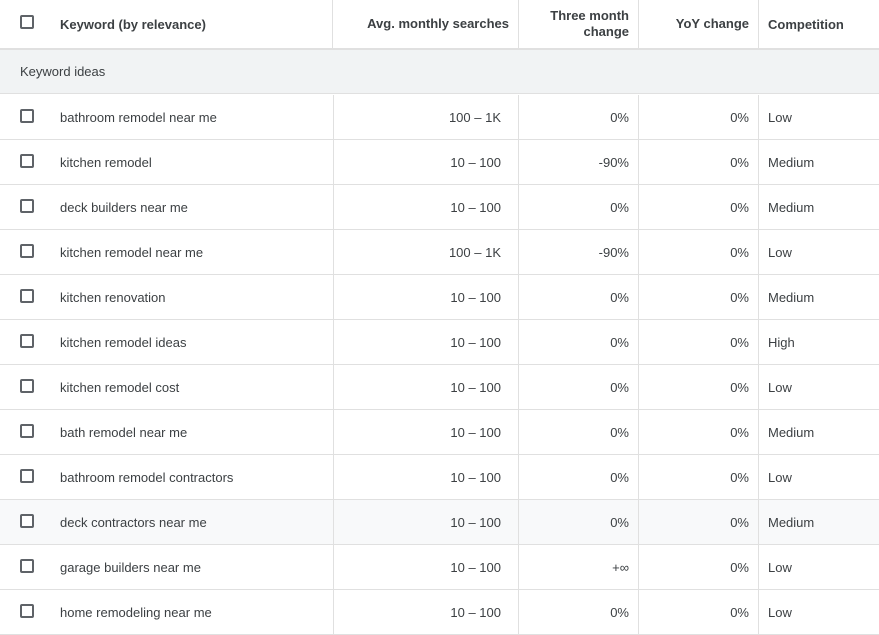 The width and height of the screenshot is (879, 635). I want to click on table-row: bathroom remodel near me 100 – 1K 0% 0% Low, so click(439, 117).